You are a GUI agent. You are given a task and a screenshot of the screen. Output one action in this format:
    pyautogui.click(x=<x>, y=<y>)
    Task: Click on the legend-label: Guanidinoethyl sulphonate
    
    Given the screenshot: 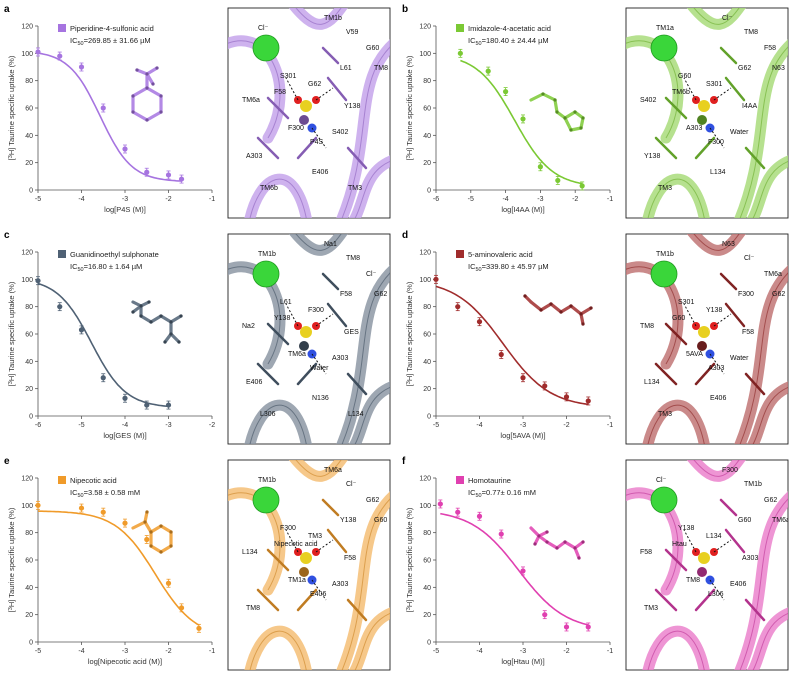 What is the action you would take?
    pyautogui.click(x=114, y=254)
    